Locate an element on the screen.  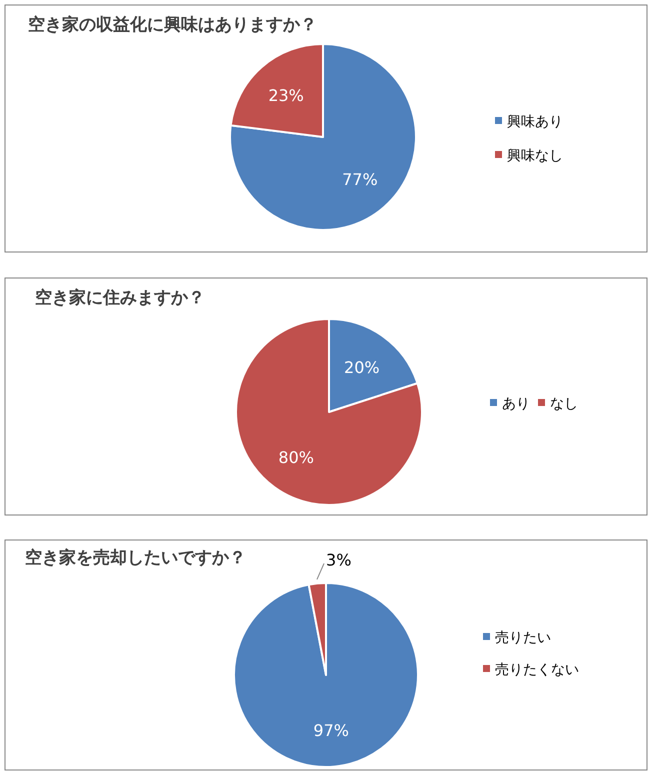
legend-label: 興味なし is located at coordinates (535, 156).